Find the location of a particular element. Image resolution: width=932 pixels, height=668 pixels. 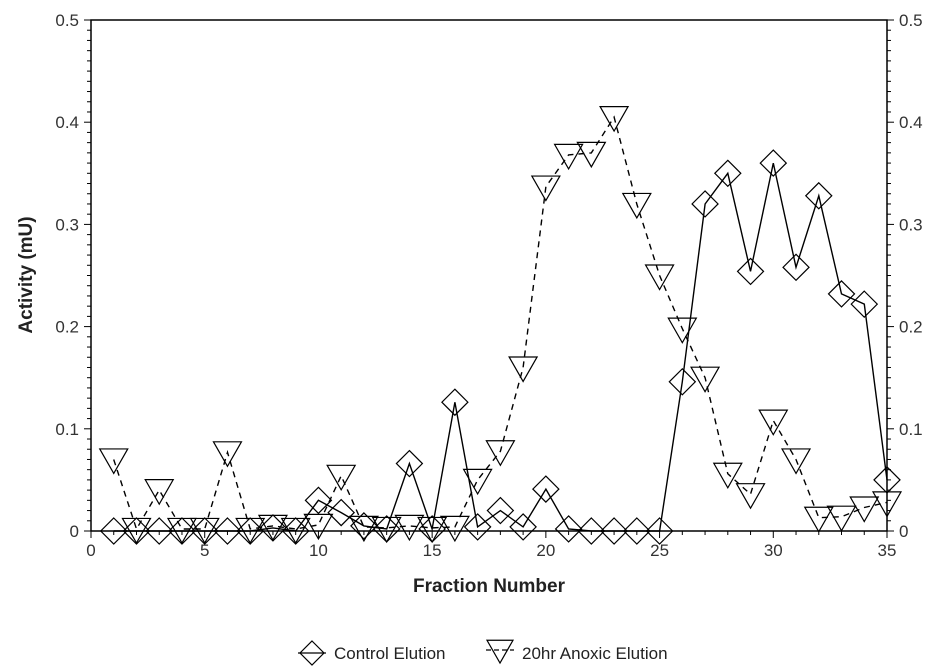

legend-label-anoxic-elution: 20hr Anoxic Elution is located at coordinates (595, 653).